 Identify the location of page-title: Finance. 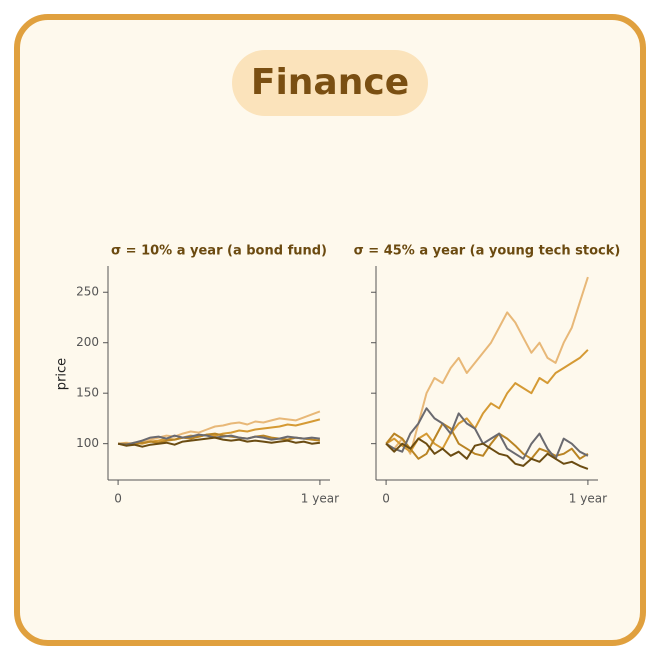
(330, 83).